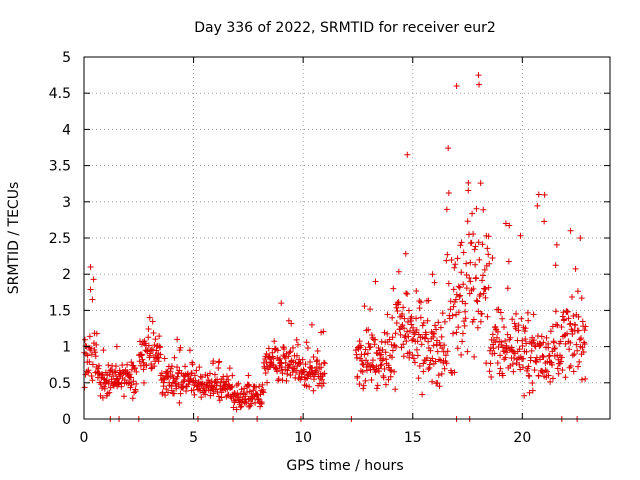 The width and height of the screenshot is (640, 480). Describe the element at coordinates (84, 438) in the screenshot. I see `x-tick-label: 0` at that location.